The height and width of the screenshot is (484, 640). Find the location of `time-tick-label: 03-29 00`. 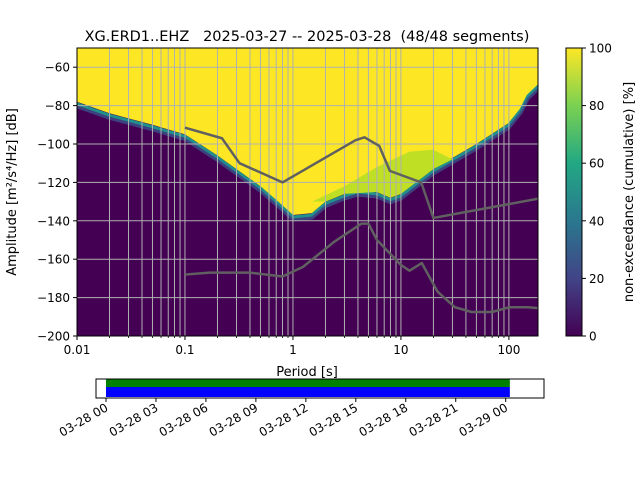

time-tick-label: 03-29 00 is located at coordinates (483, 419).